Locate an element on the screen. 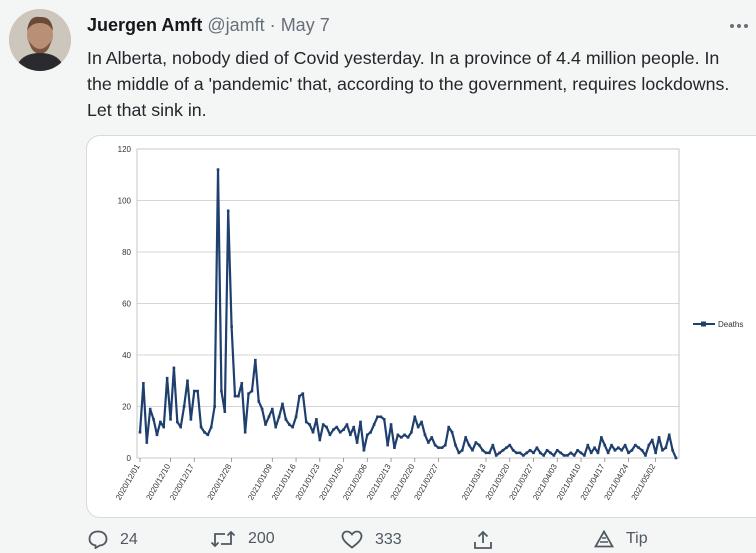 This screenshot has height=553, width=756. more-icon is located at coordinates (739, 22).